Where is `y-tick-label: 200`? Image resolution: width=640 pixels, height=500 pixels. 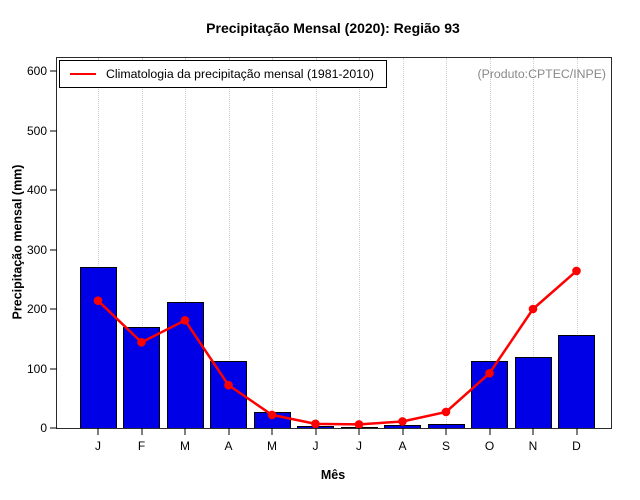
y-tick-label: 200 is located at coordinates (36, 309).